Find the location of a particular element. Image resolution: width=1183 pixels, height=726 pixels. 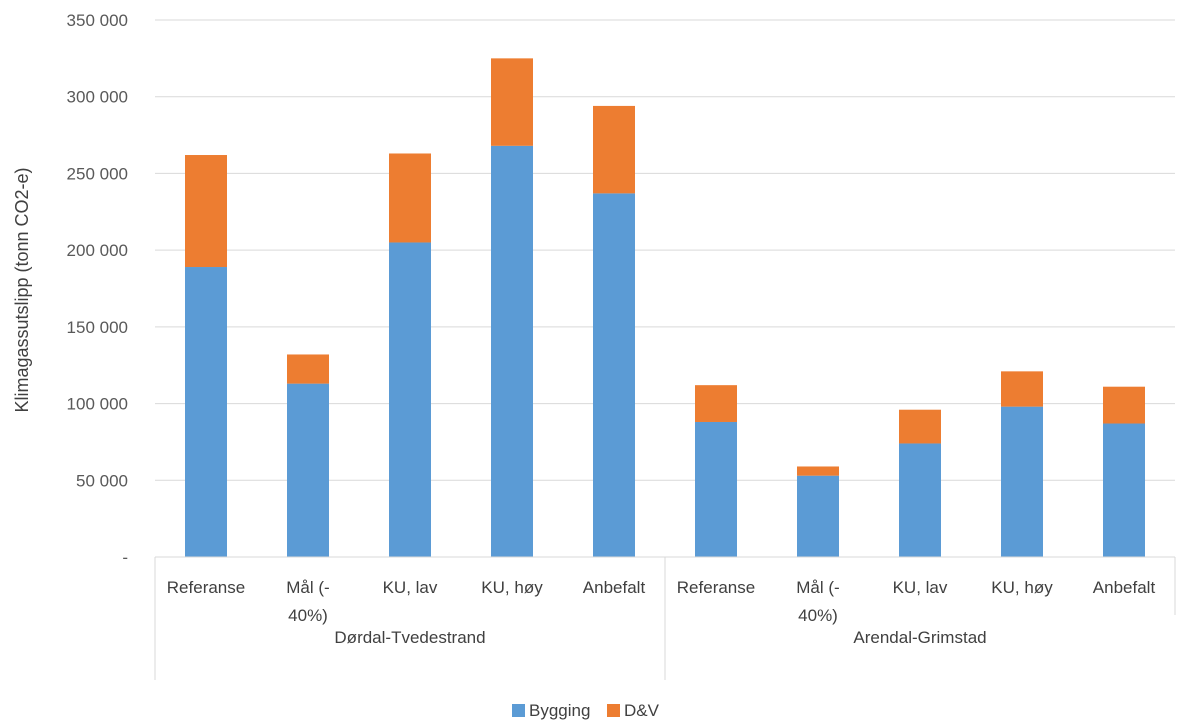

y-tick-label: 50 000 is located at coordinates (102, 480).